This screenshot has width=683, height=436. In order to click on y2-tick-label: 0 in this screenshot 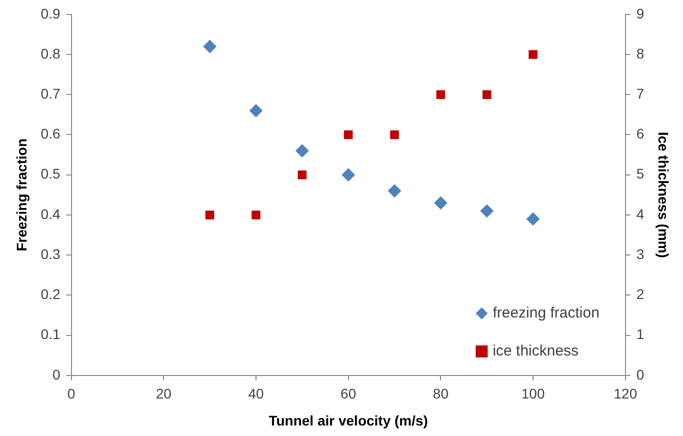, I will do `click(640, 374)`.